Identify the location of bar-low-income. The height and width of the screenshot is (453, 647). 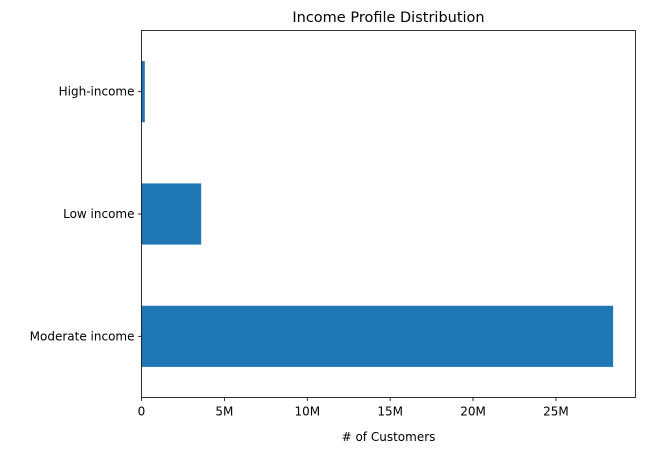
(171, 214).